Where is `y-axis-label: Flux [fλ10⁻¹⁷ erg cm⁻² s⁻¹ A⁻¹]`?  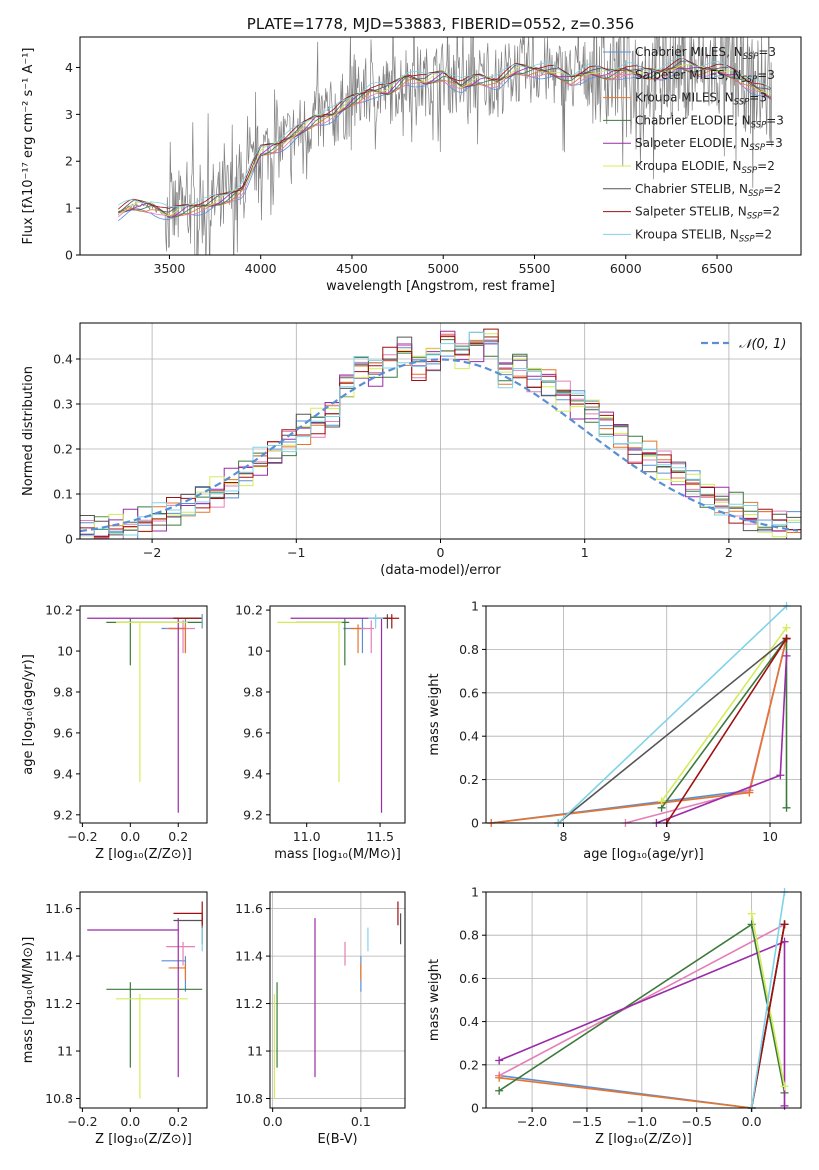 y-axis-label: Flux [fλ10⁻¹⁷ erg cm⁻² s⁻¹ A⁻¹] is located at coordinates (28, 146).